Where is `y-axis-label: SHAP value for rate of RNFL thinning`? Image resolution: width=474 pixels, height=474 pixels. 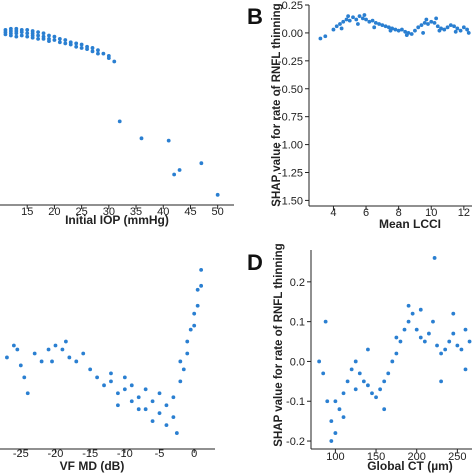 y-axis-label: SHAP value for rate of RNFL thinning is located at coordinates (279, 344).